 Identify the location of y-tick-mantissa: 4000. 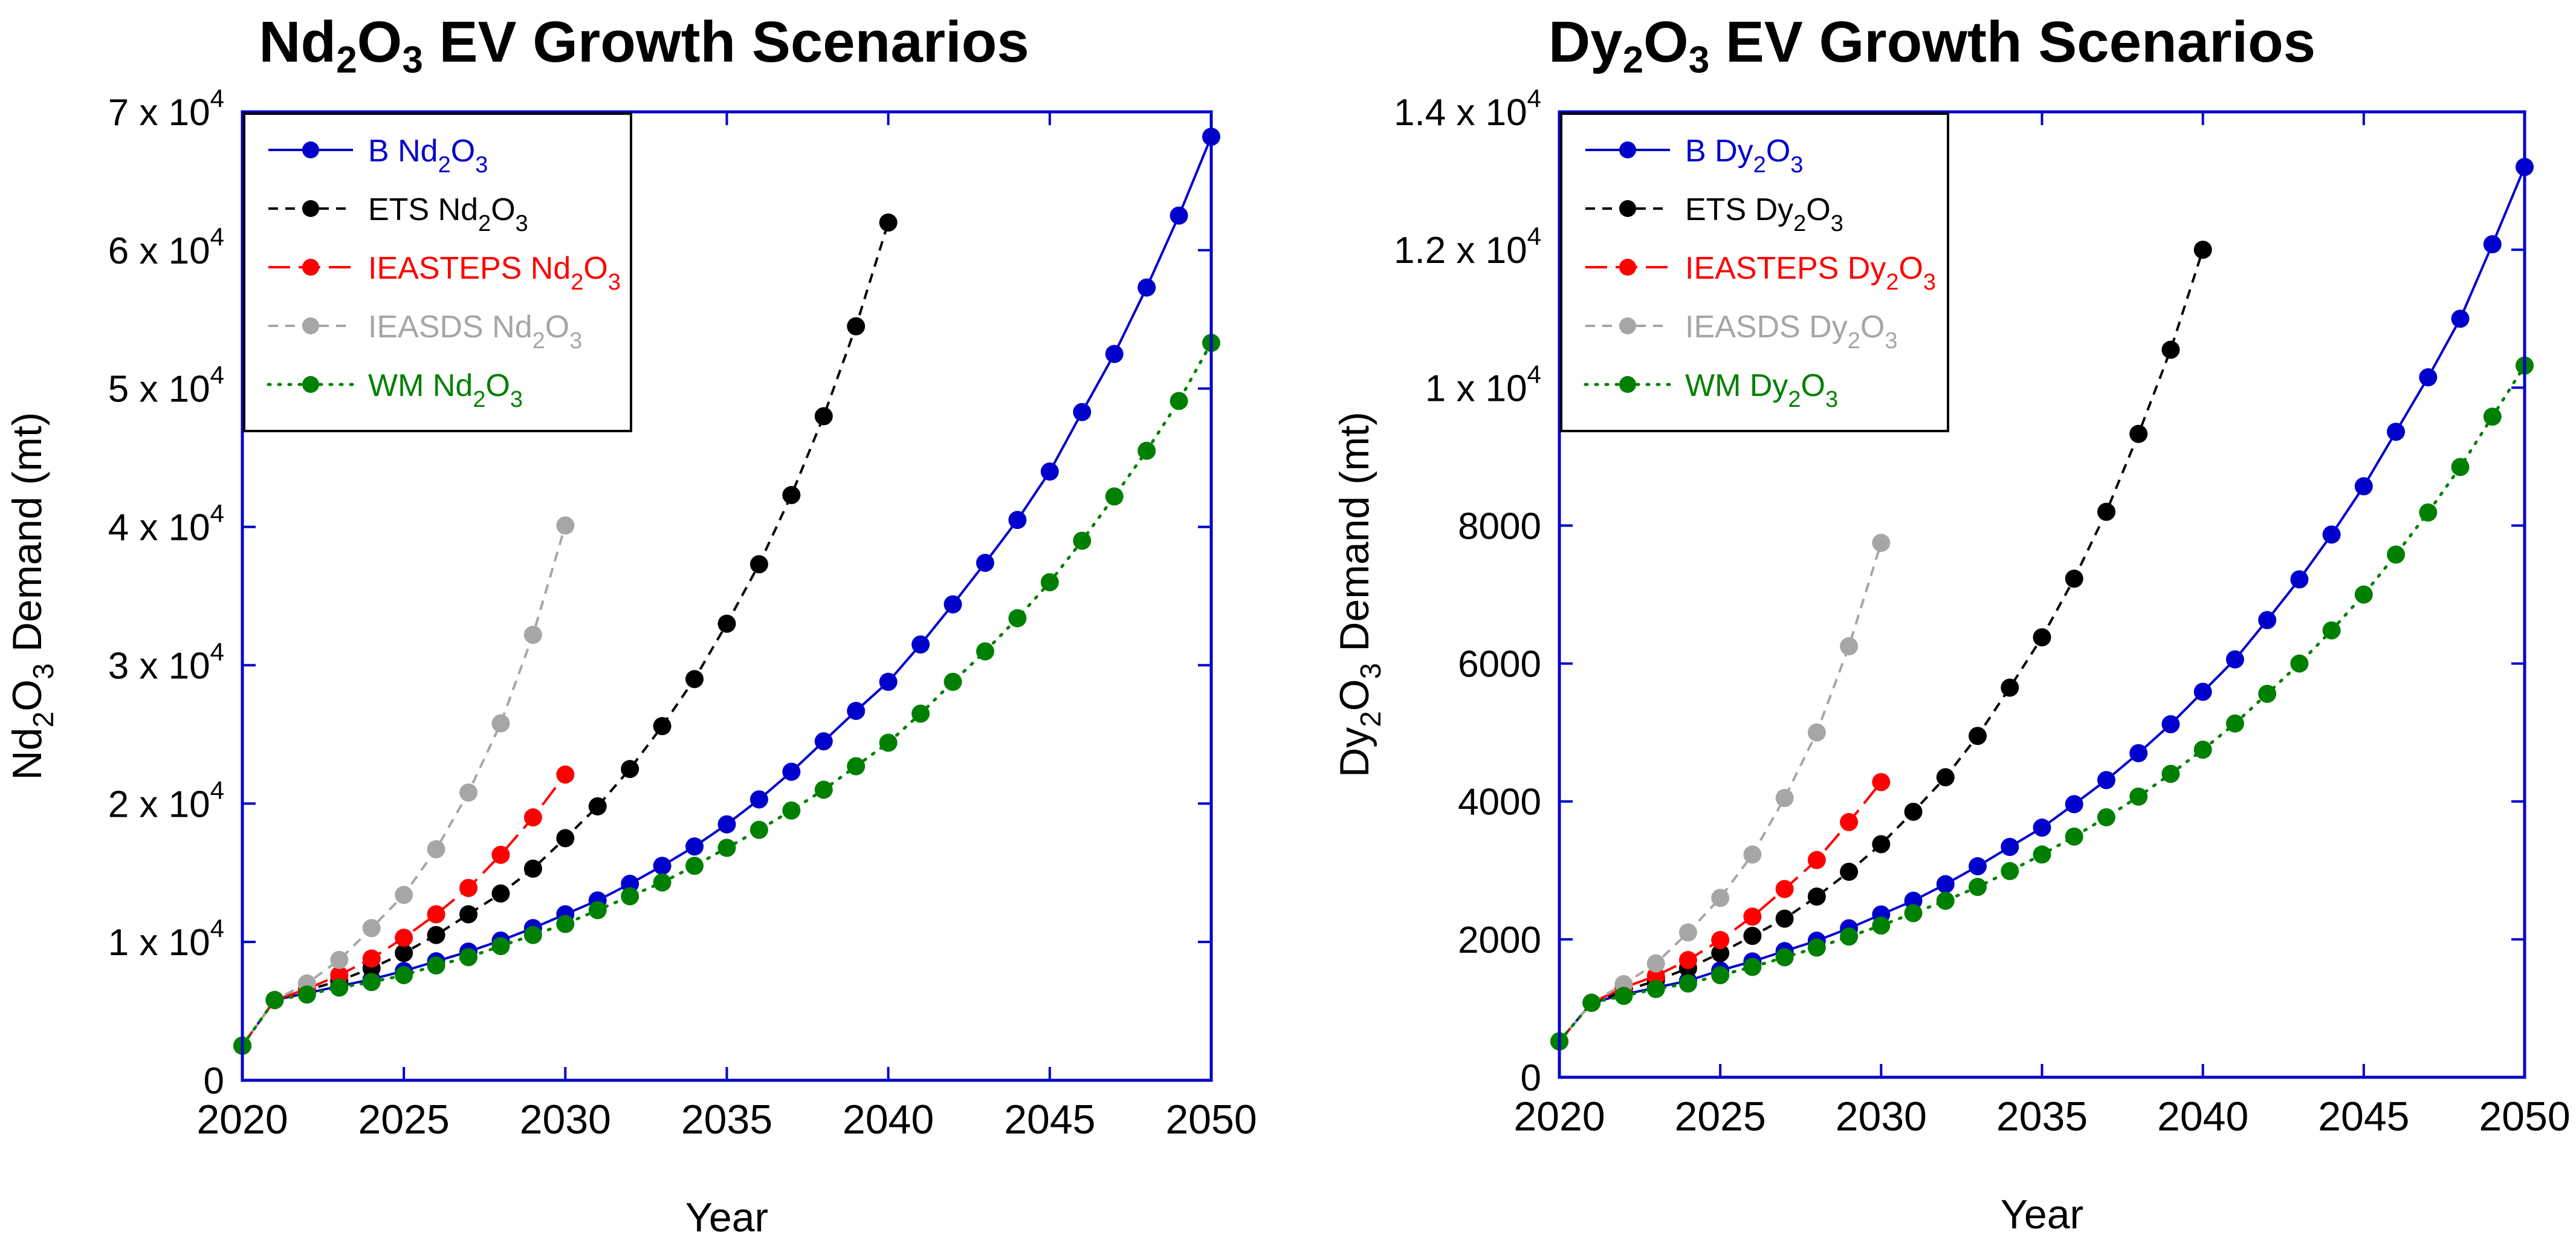
(1499, 802).